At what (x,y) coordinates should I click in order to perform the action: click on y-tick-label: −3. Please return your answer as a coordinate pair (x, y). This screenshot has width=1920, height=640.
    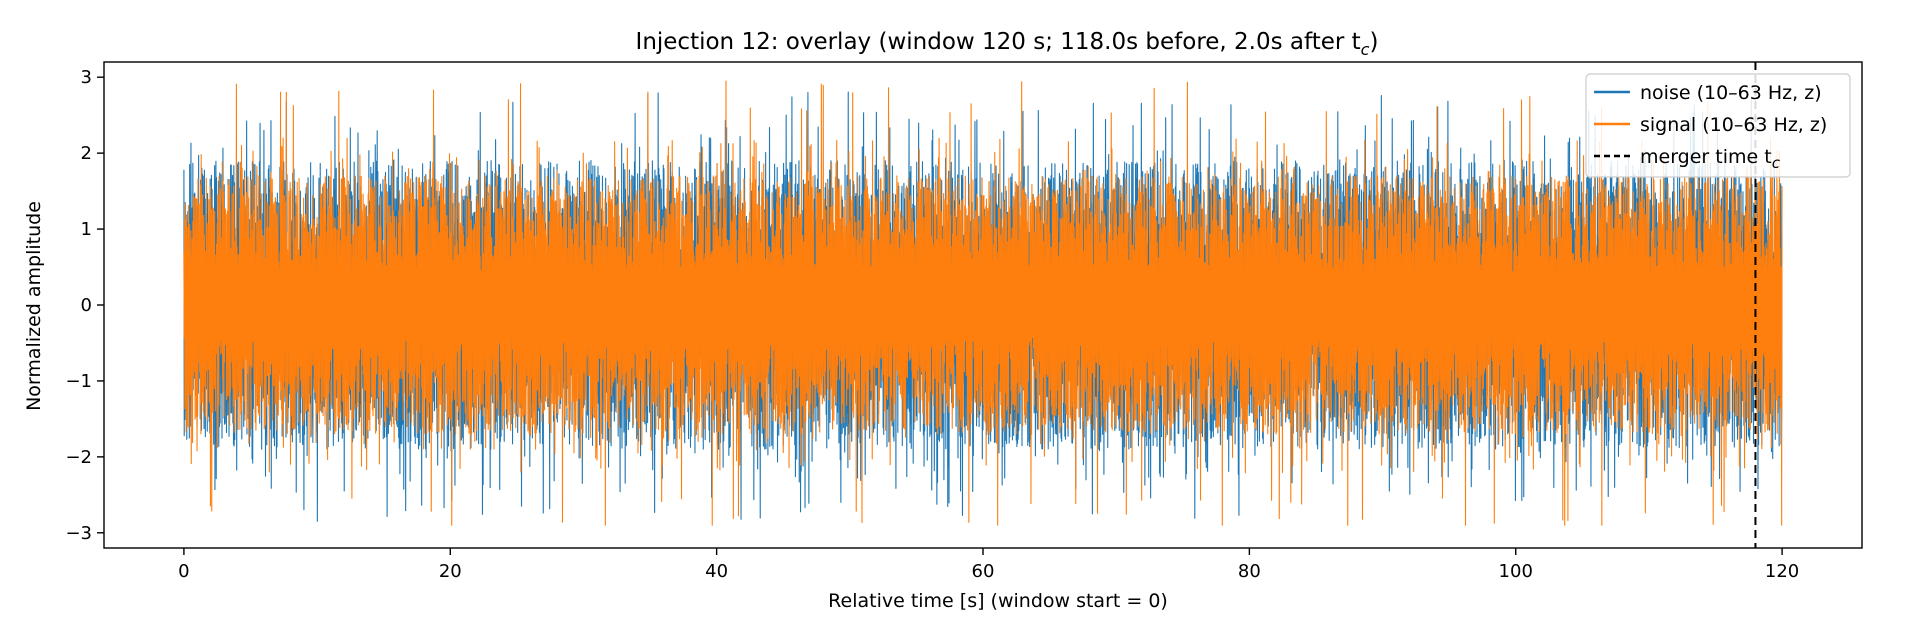
    Looking at the image, I should click on (78, 533).